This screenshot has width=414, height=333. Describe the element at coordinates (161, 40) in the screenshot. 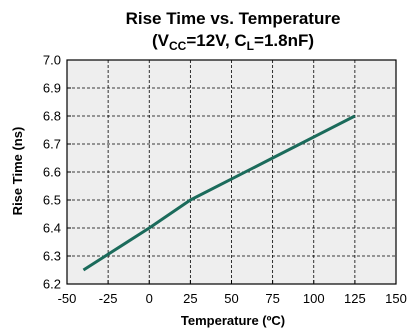

I see `subtitle-part-1: (V` at that location.